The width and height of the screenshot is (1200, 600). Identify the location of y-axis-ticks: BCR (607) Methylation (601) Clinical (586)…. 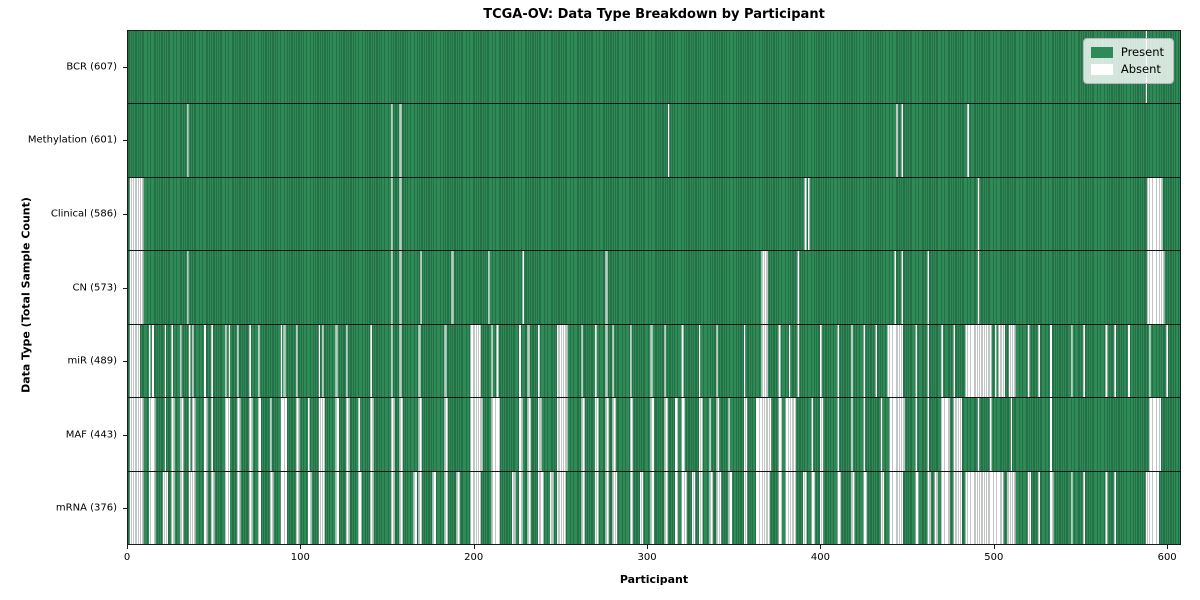
(63, 287).